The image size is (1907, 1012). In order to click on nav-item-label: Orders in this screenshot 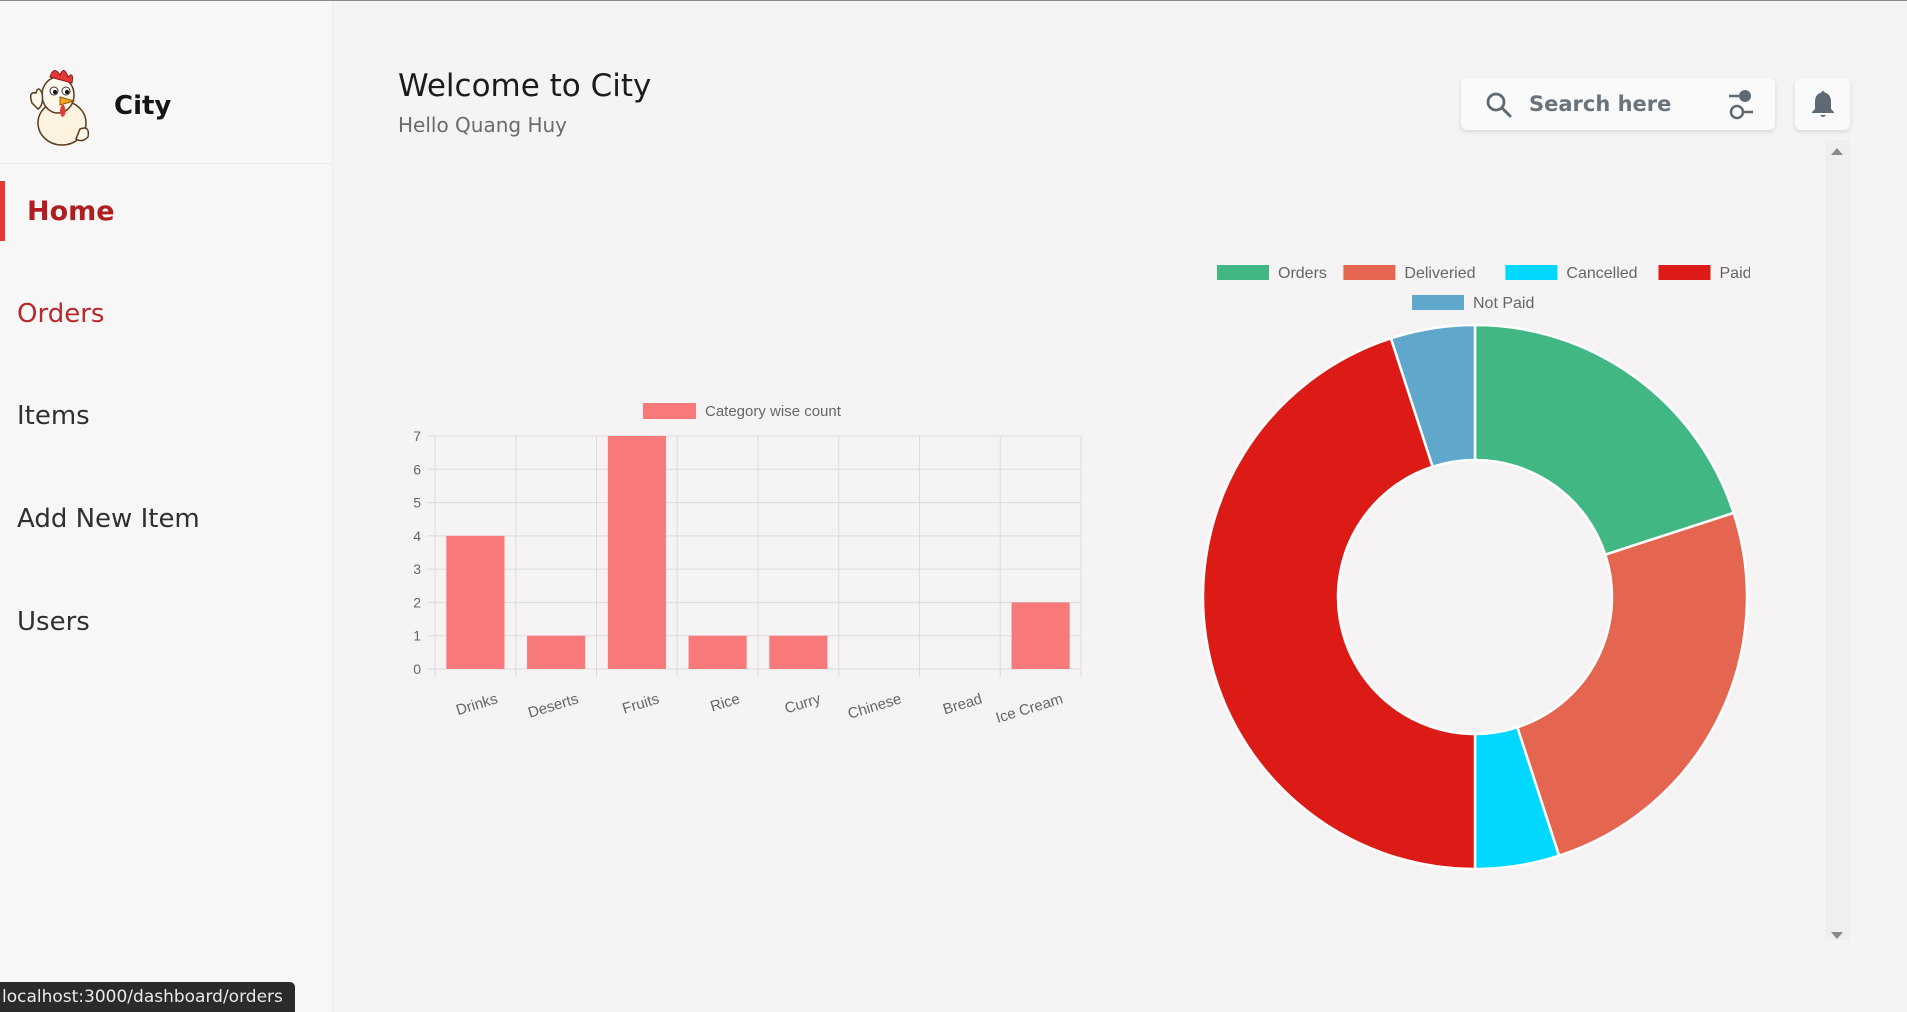, I will do `click(61, 314)`.